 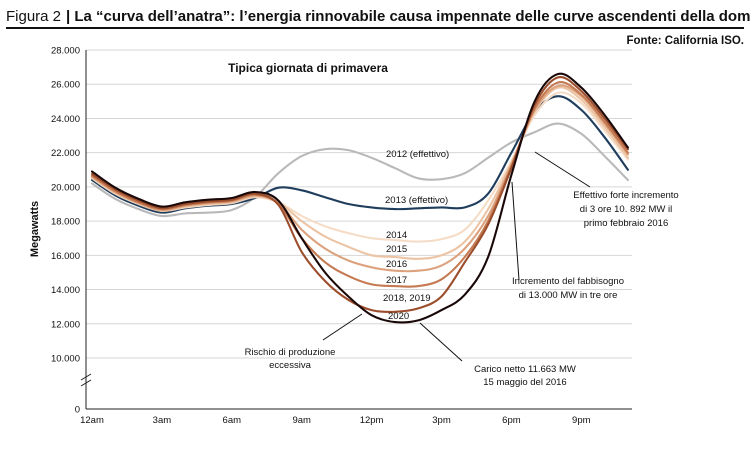 I want to click on fabbisogno-line-1: Incremento del fabbisogno, so click(x=568, y=281).